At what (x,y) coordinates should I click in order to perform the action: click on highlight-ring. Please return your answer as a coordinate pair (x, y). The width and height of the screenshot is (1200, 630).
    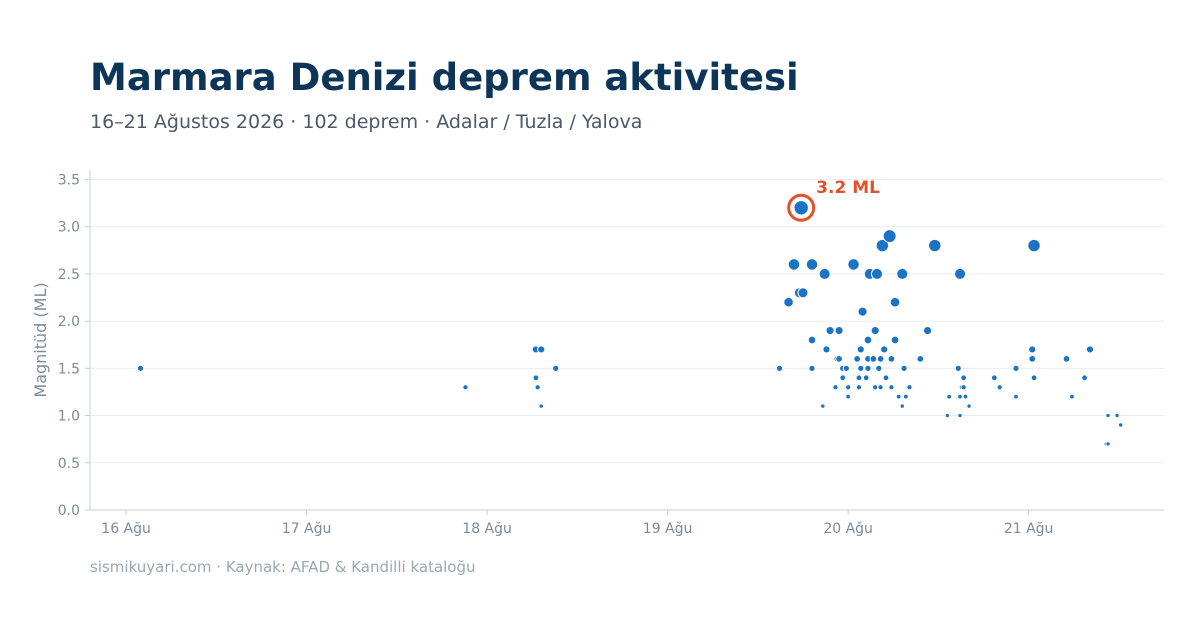
    Looking at the image, I should click on (801, 207).